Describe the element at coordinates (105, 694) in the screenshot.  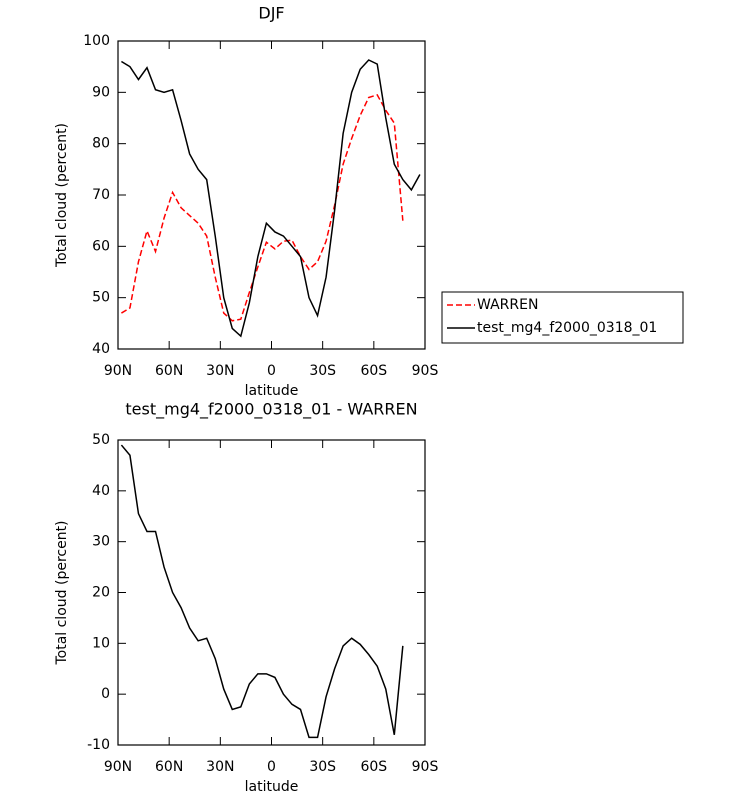
I see `y-tick-label: 0` at that location.